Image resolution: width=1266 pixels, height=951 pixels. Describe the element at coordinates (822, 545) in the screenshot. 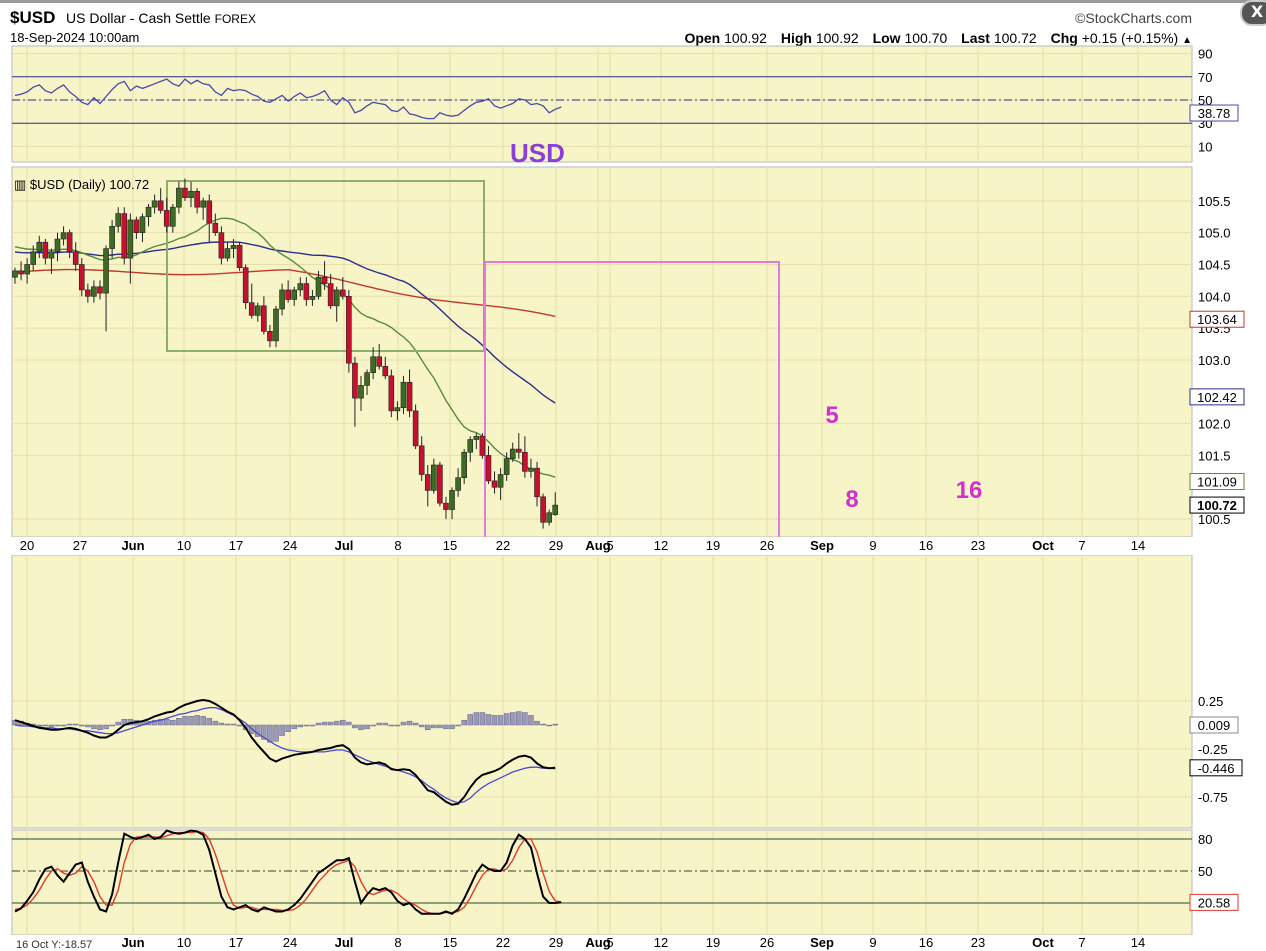

I see `x-tick-label: Sep` at that location.